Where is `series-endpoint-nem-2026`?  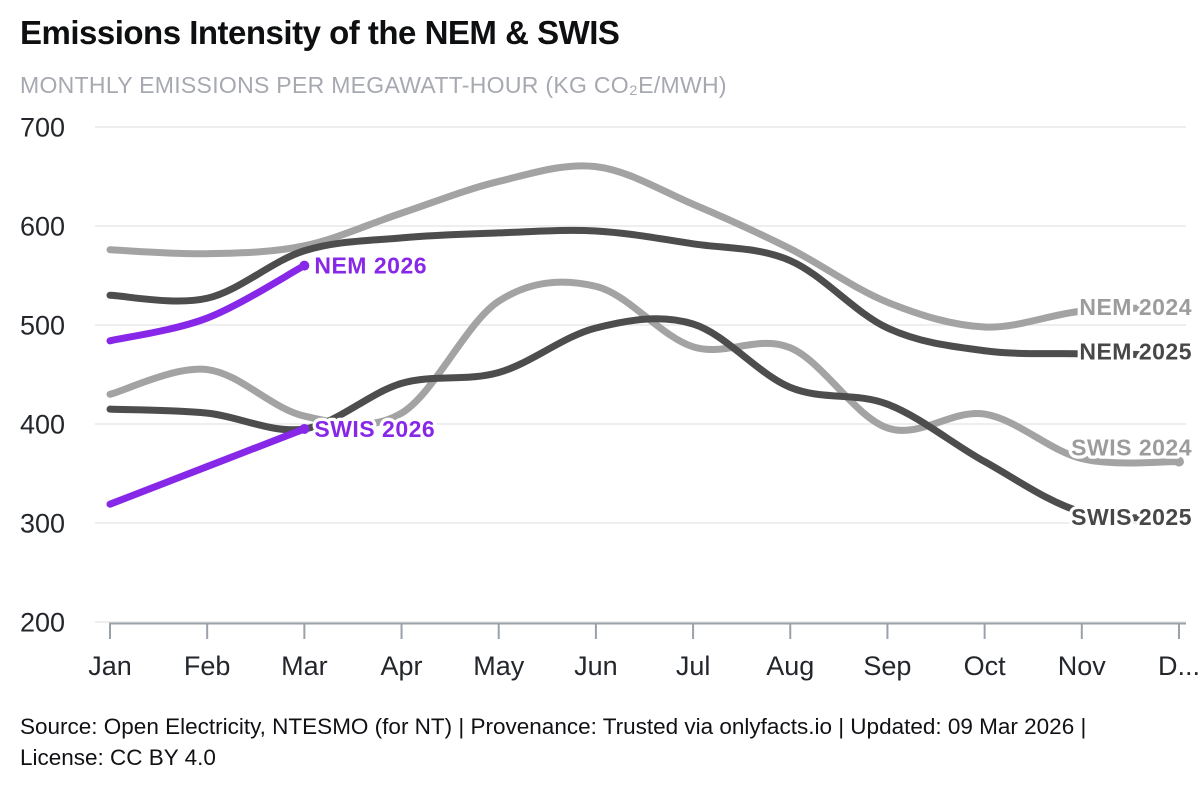
series-endpoint-nem-2026 is located at coordinates (304, 265).